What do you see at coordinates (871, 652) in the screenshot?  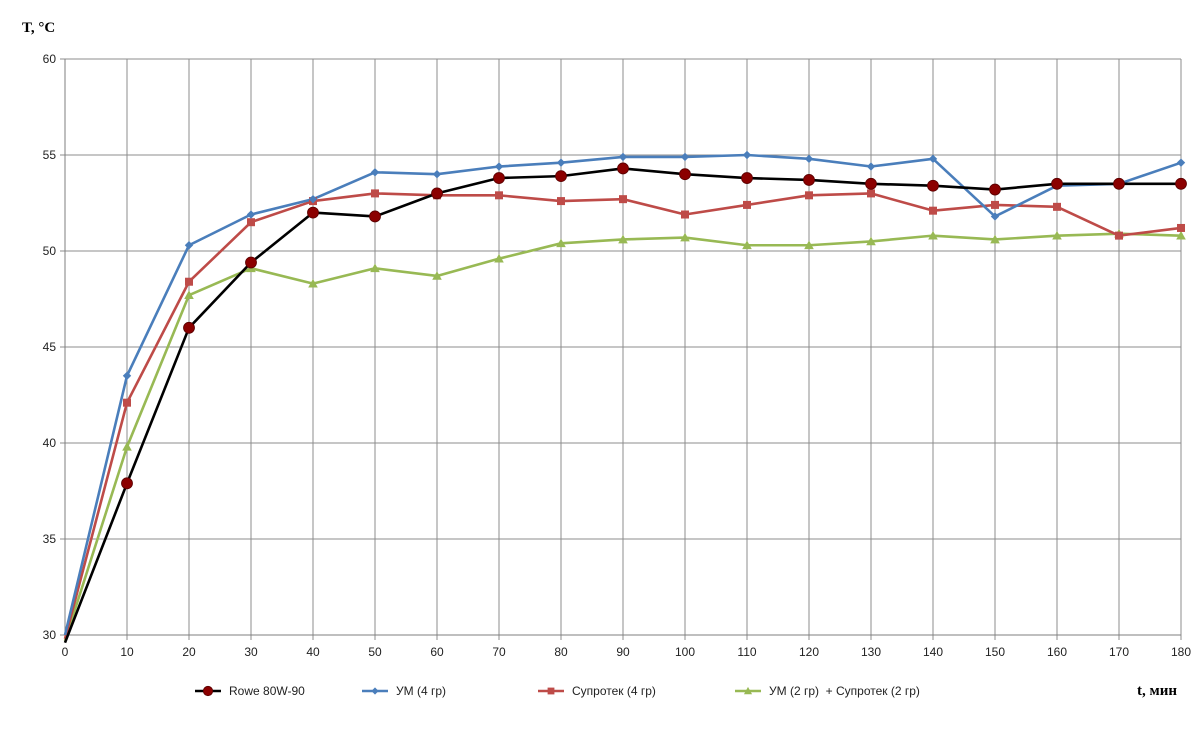 I see `x-tick-label: 130` at bounding box center [871, 652].